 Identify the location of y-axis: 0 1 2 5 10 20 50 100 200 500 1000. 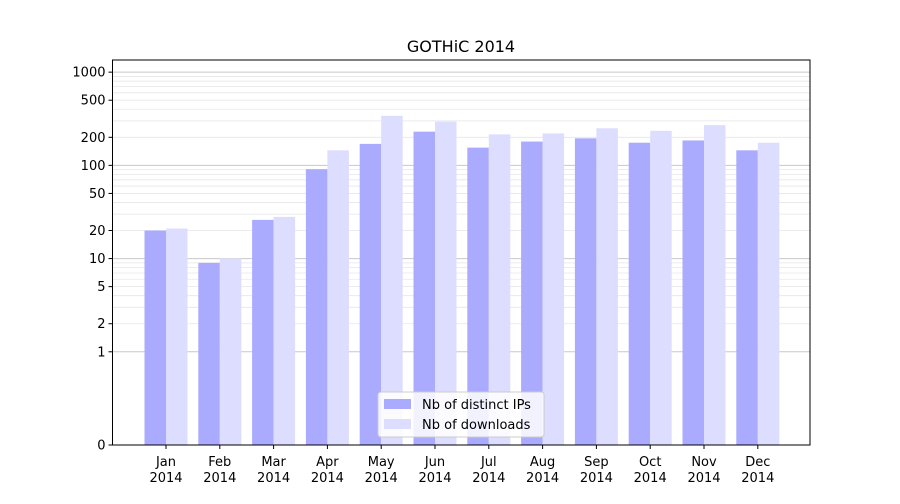
(92, 260).